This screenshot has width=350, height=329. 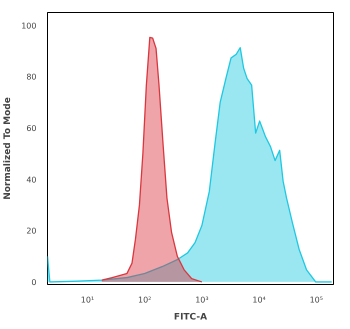 What do you see at coordinates (31, 128) in the screenshot?
I see `y-tick-label: 60` at bounding box center [31, 128].